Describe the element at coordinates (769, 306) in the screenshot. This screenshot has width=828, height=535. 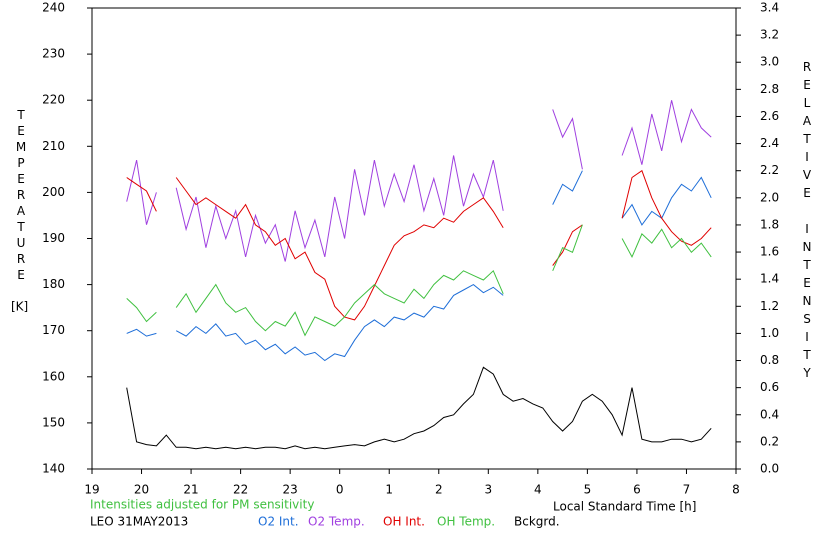
I see `y2-tick-label: 1.2` at that location.